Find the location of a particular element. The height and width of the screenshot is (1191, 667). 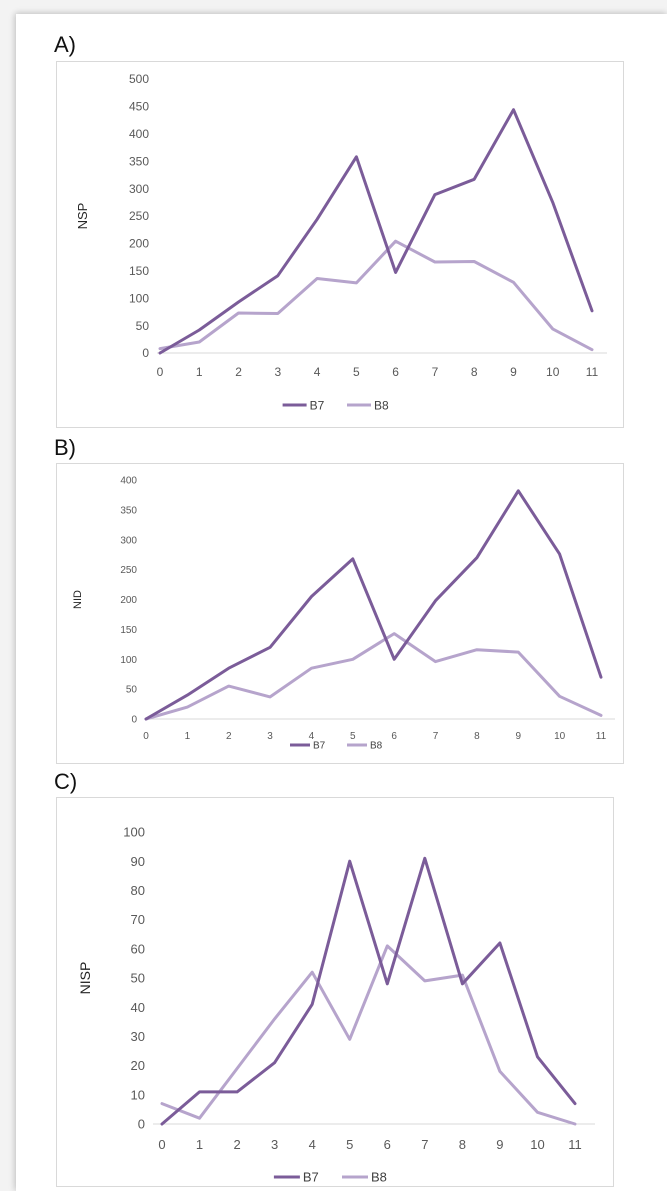

y-tick-label: 30 is located at coordinates (138, 1036).